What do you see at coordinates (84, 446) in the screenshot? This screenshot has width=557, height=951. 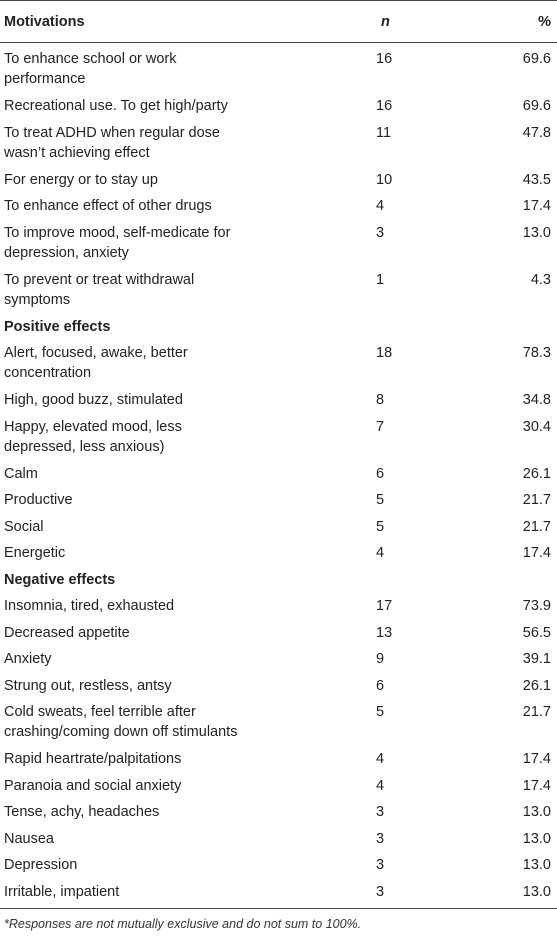 I see `row-label-line: depressed, less anxious)` at bounding box center [84, 446].